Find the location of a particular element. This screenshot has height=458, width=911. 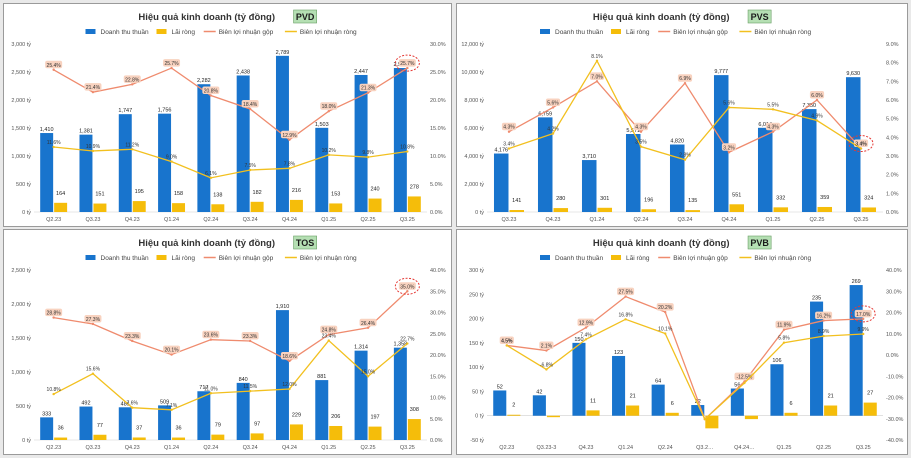

x-category-label: Q3.24 is located at coordinates (250, 220).